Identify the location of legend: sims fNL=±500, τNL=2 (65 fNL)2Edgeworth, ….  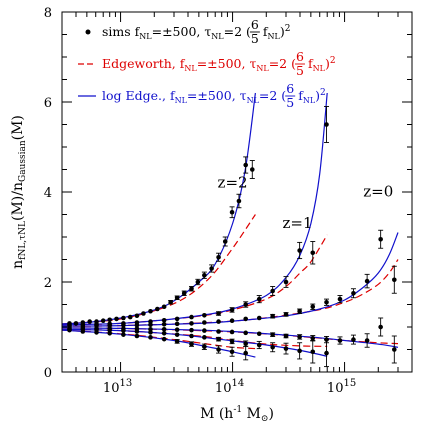
(207, 63).